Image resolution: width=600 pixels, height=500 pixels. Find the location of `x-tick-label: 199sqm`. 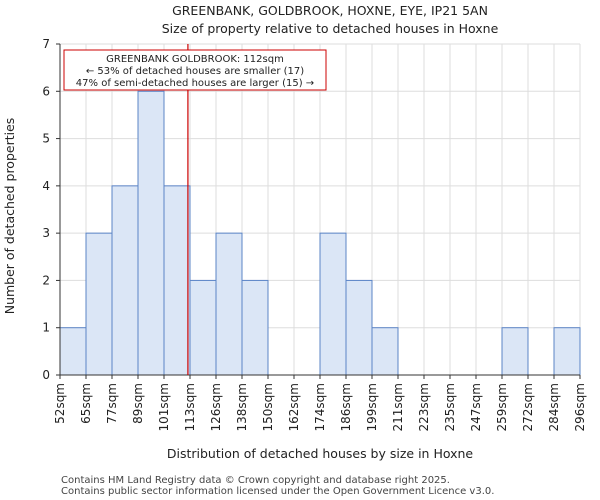

x-tick-label: 199sqm is located at coordinates (372, 407).